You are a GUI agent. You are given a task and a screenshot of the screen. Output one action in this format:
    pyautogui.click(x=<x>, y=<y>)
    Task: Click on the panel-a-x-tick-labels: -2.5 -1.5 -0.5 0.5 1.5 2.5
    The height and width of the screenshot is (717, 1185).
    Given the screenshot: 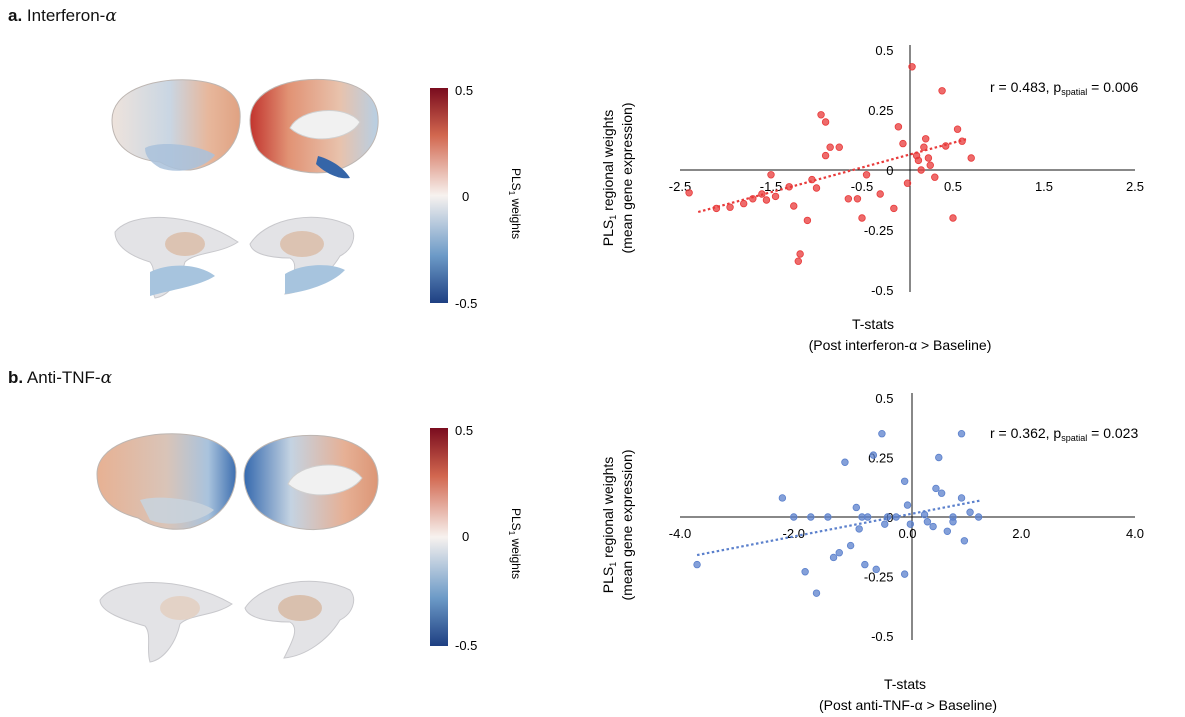 What is the action you would take?
    pyautogui.click(x=906, y=186)
    